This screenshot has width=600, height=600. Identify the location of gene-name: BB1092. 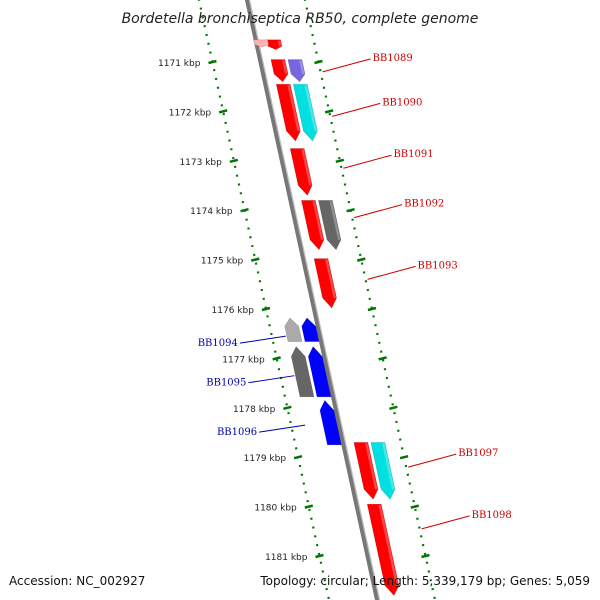
(424, 204).